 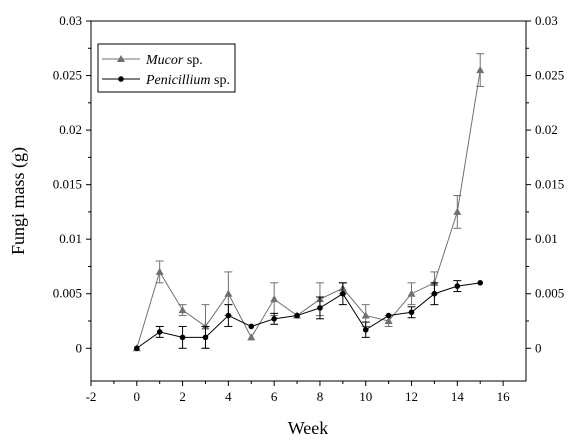 I want to click on x-tick-label: 8, so click(x=320, y=396).